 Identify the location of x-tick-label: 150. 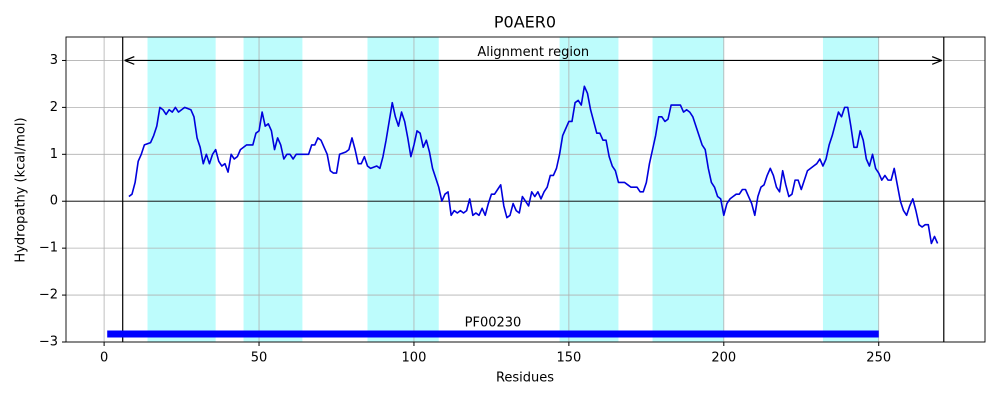
(568, 358).